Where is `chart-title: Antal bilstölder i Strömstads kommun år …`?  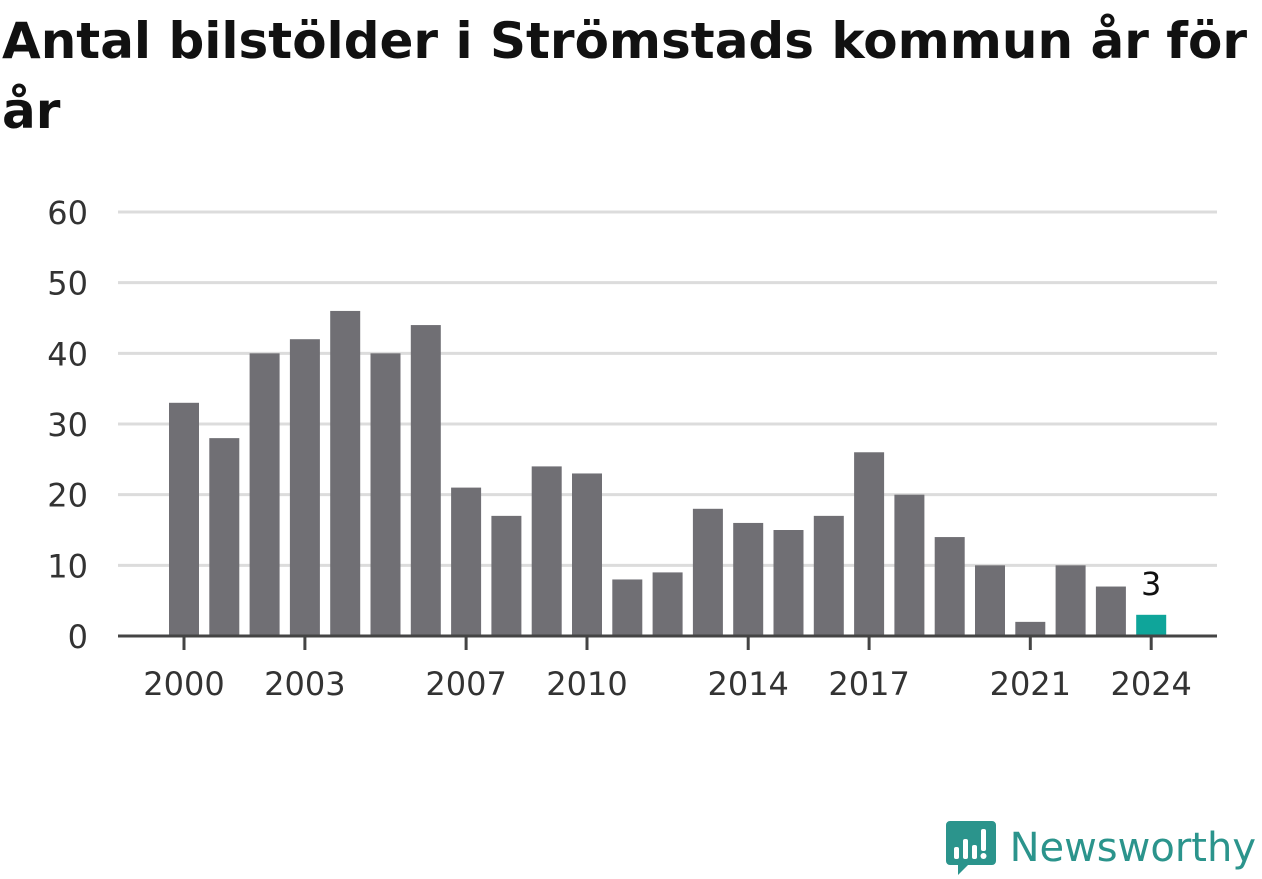 chart-title: Antal bilstölder i Strömstads kommun år … is located at coordinates (625, 76).